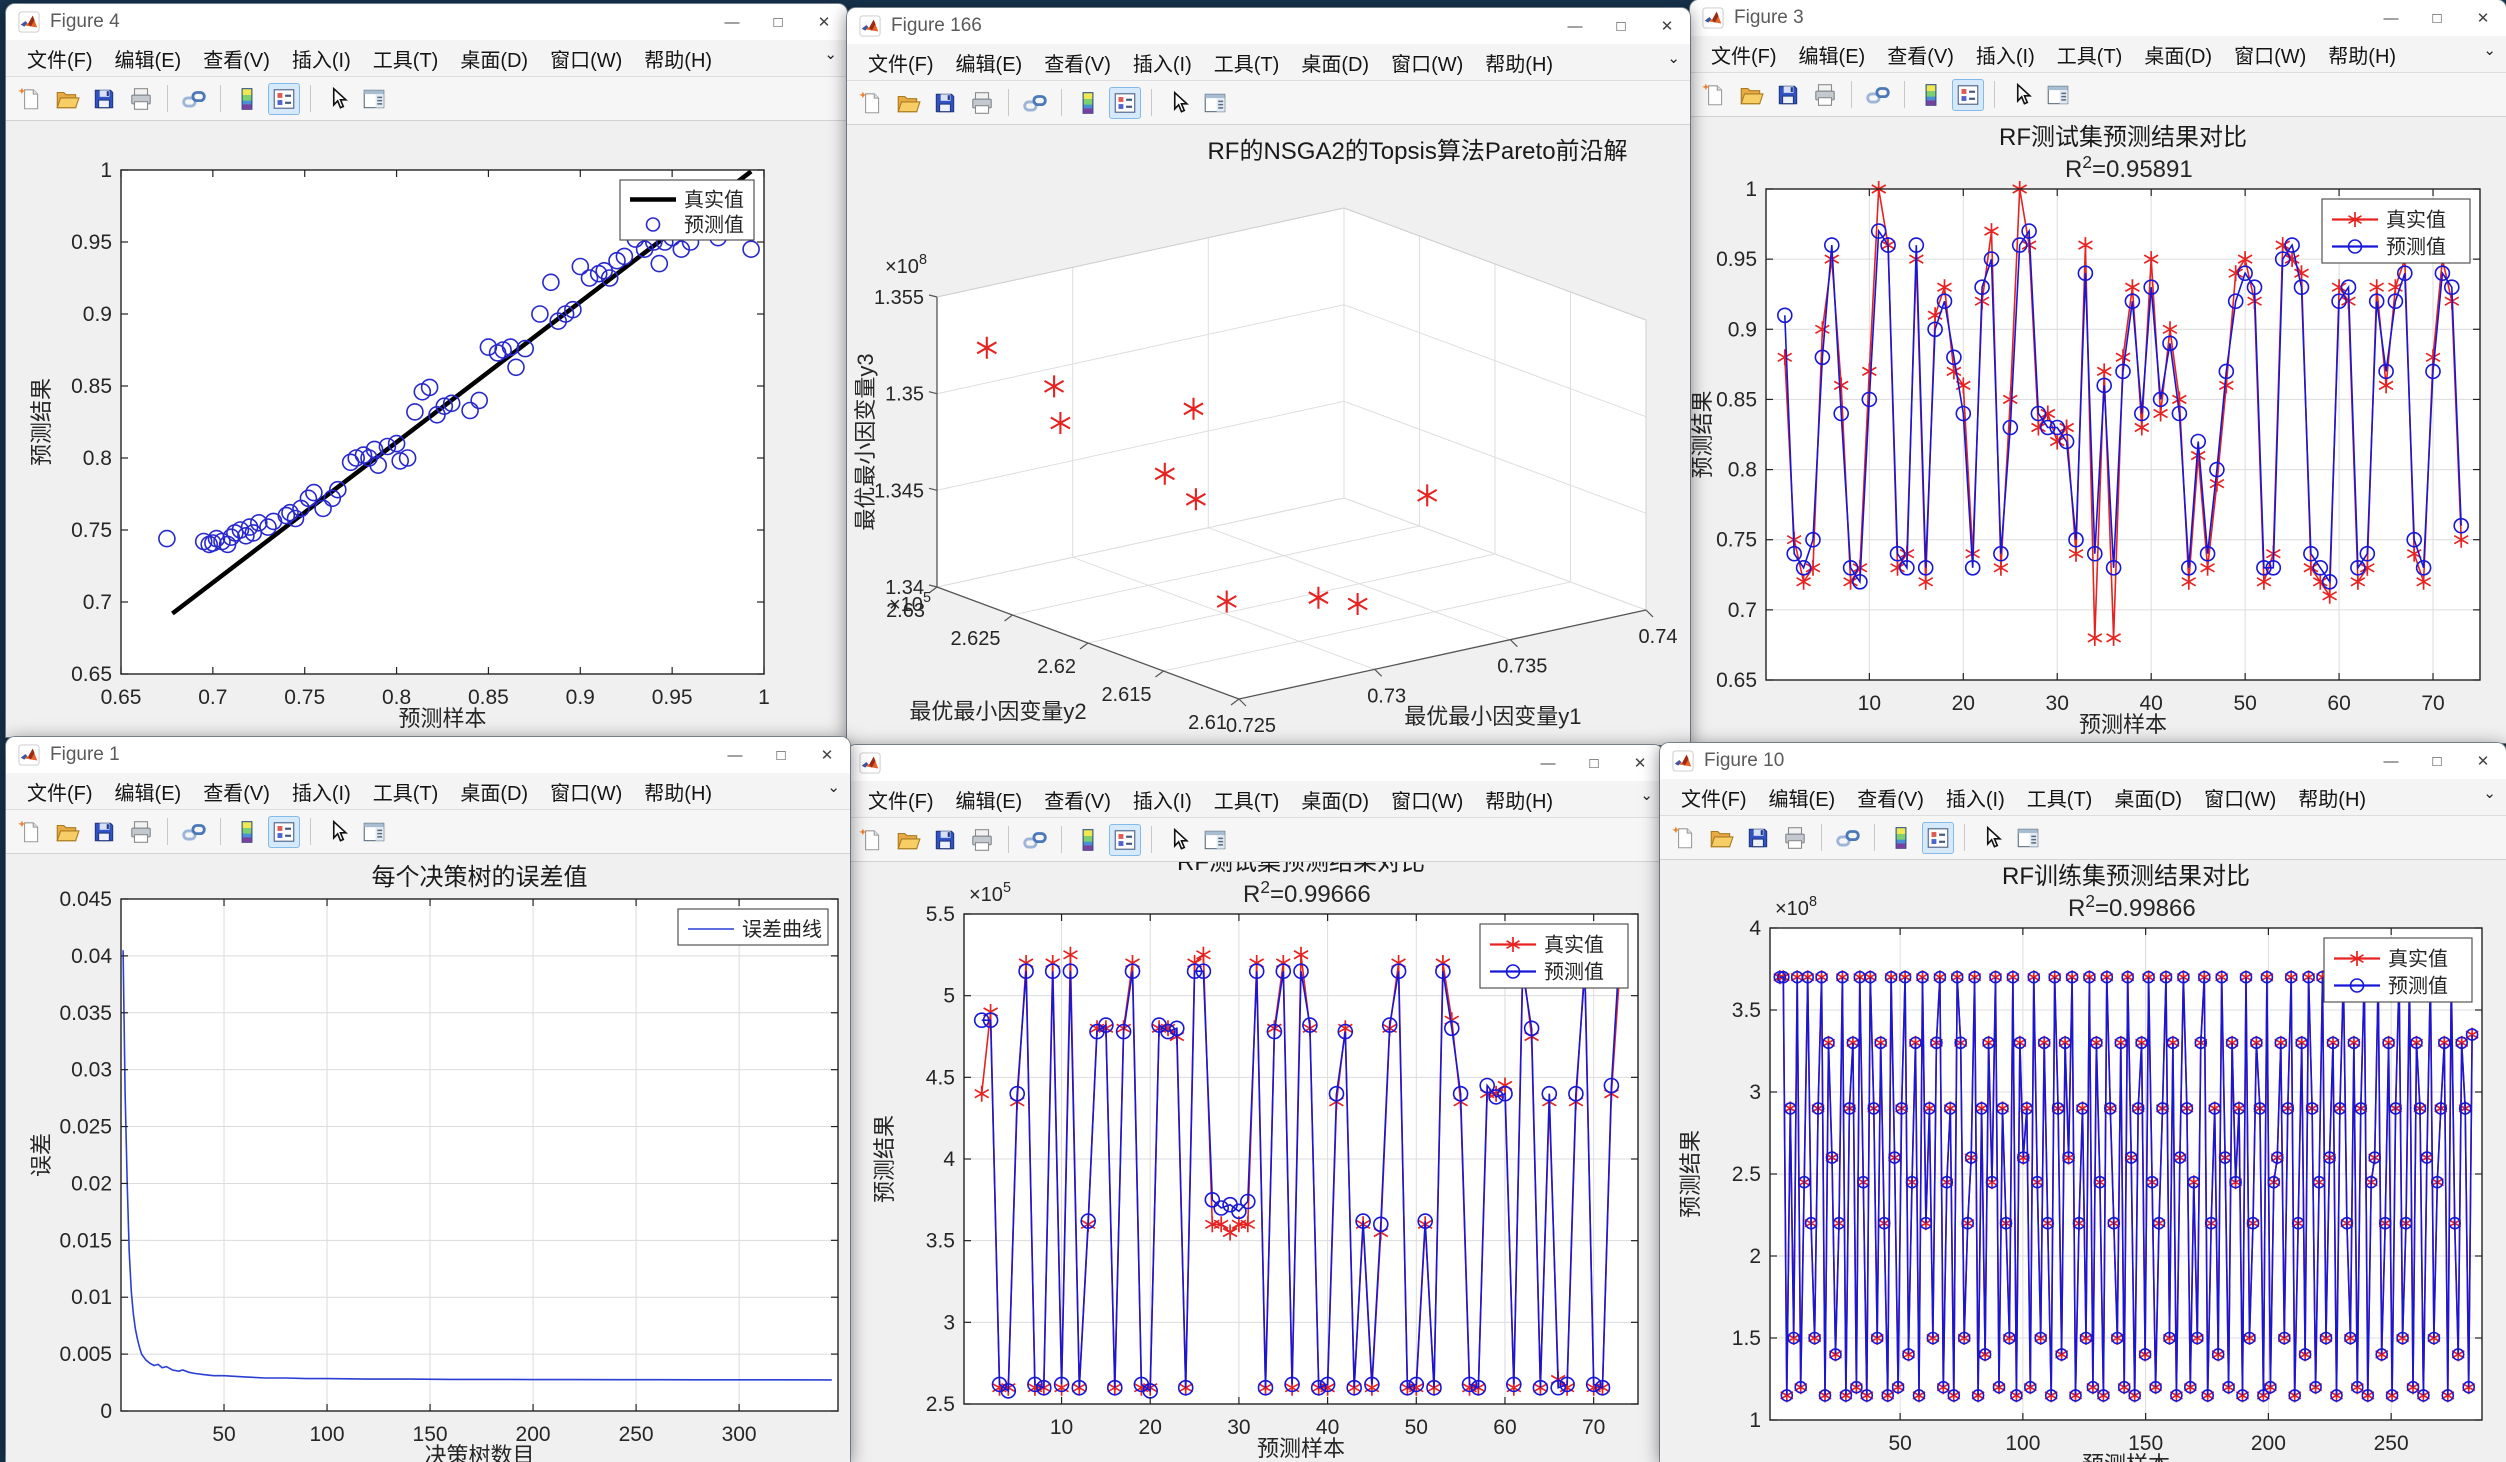 The width and height of the screenshot is (2506, 1462). What do you see at coordinates (2098, 18) in the screenshot?
I see `window-titlebar: Figure 3 — □ ✕` at bounding box center [2098, 18].